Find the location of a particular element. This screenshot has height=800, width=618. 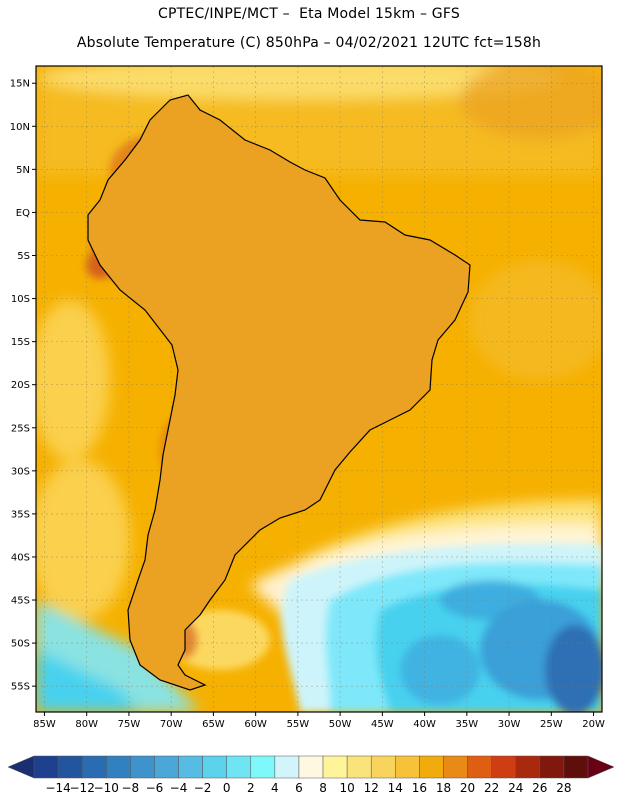

lat-tick-label: 45S is located at coordinates (20, 601).